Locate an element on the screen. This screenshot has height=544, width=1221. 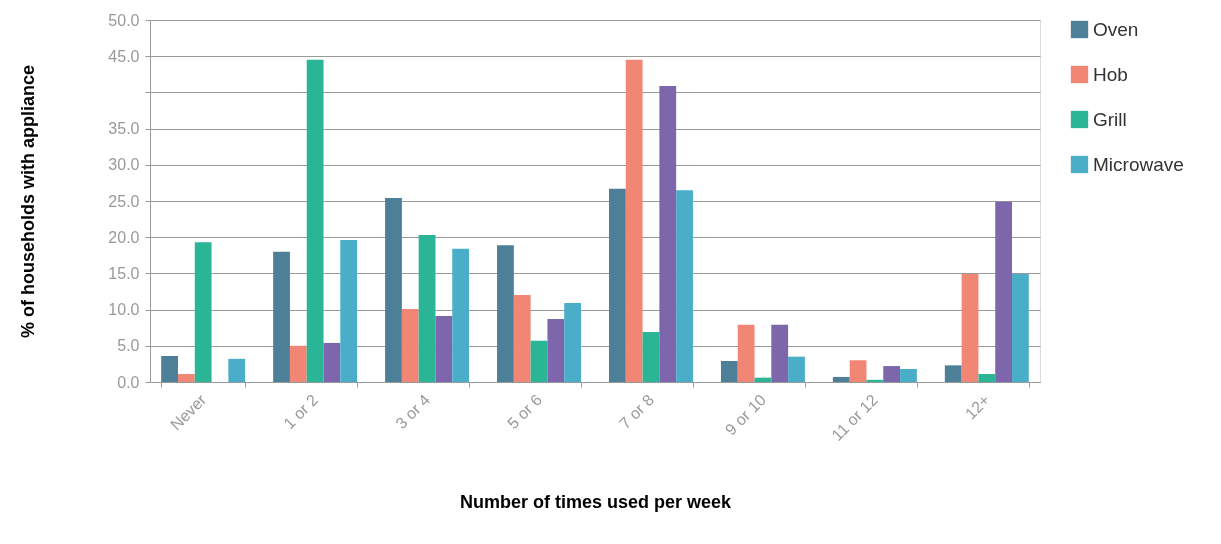
y-tick-label: 25.0 is located at coordinates (124, 201).